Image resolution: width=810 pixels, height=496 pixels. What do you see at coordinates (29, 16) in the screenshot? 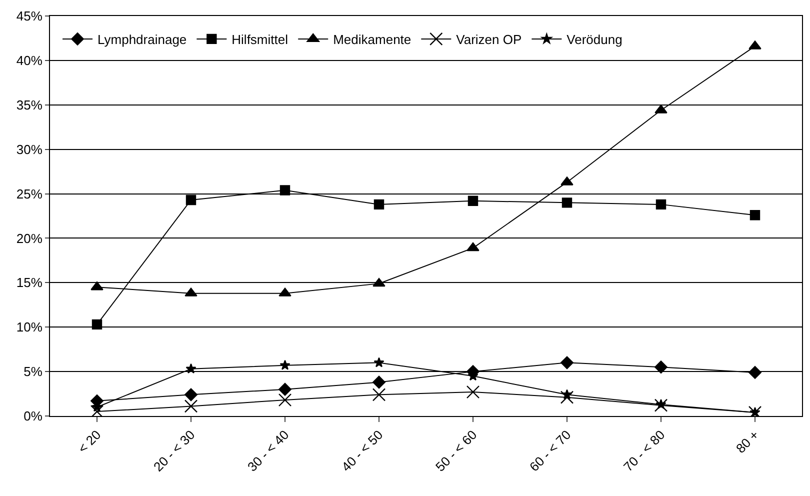
I see `y-tick-label: 45%` at bounding box center [29, 16].